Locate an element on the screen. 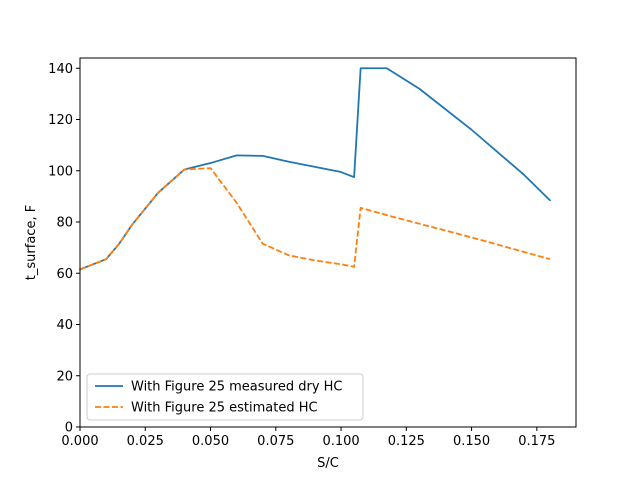 Image resolution: width=640 pixels, height=480 pixels. y-tick-label: 100 is located at coordinates (60, 171).